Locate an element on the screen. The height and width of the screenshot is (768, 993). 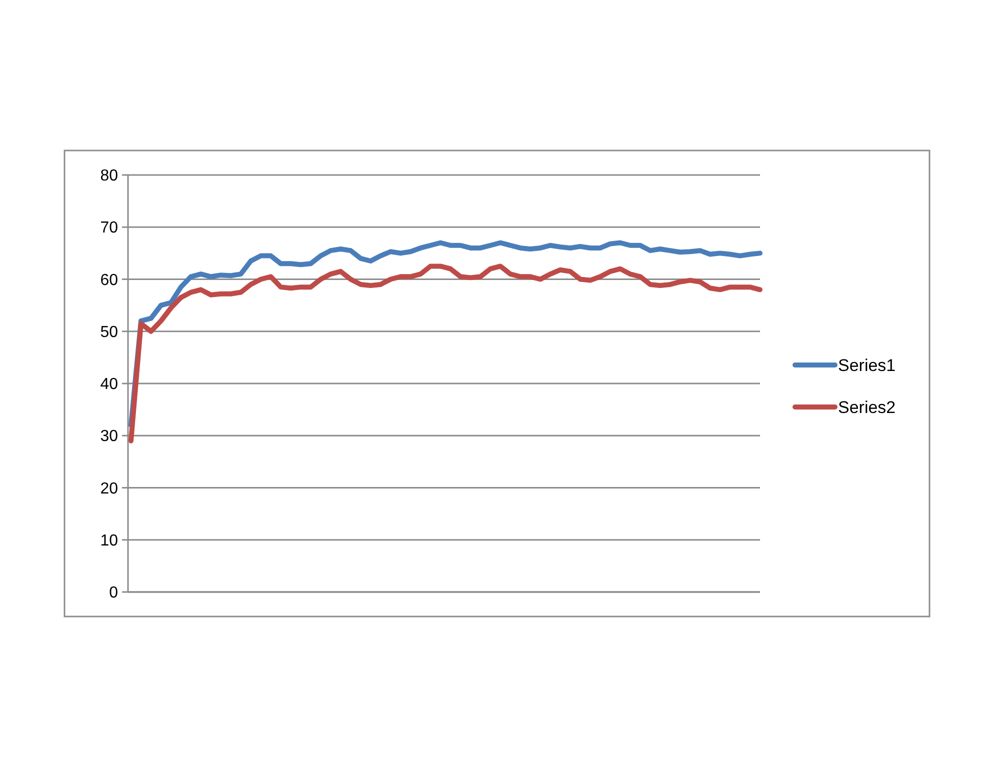
y-tick-label: 0 is located at coordinates (113, 593).